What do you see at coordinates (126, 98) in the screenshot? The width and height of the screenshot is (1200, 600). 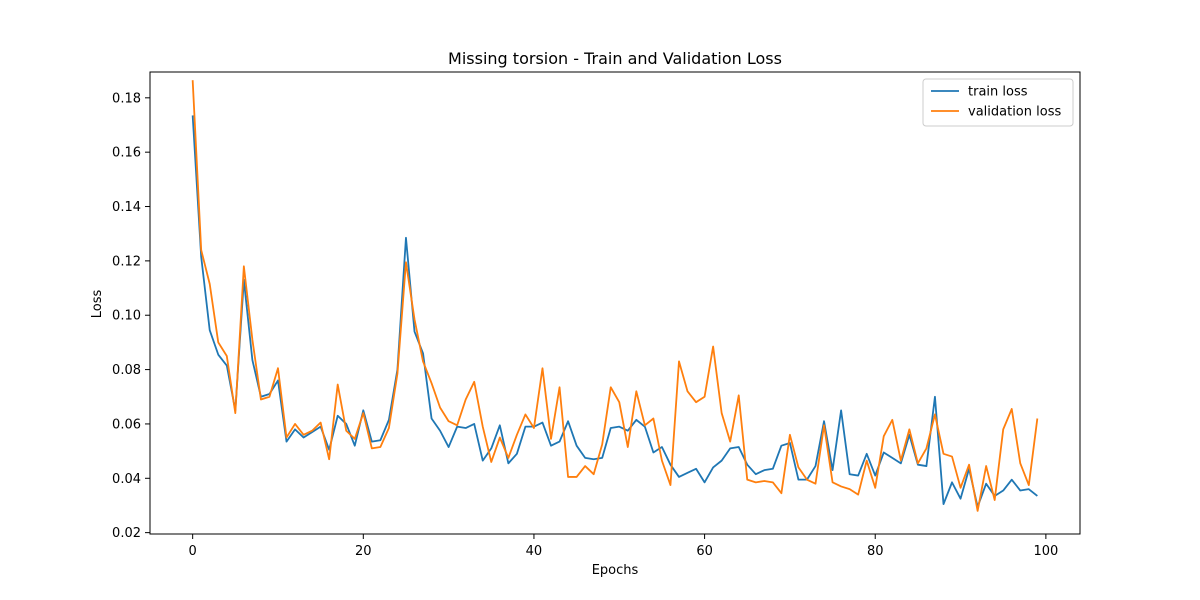 I see `y-tick-label: 0.18` at bounding box center [126, 98].